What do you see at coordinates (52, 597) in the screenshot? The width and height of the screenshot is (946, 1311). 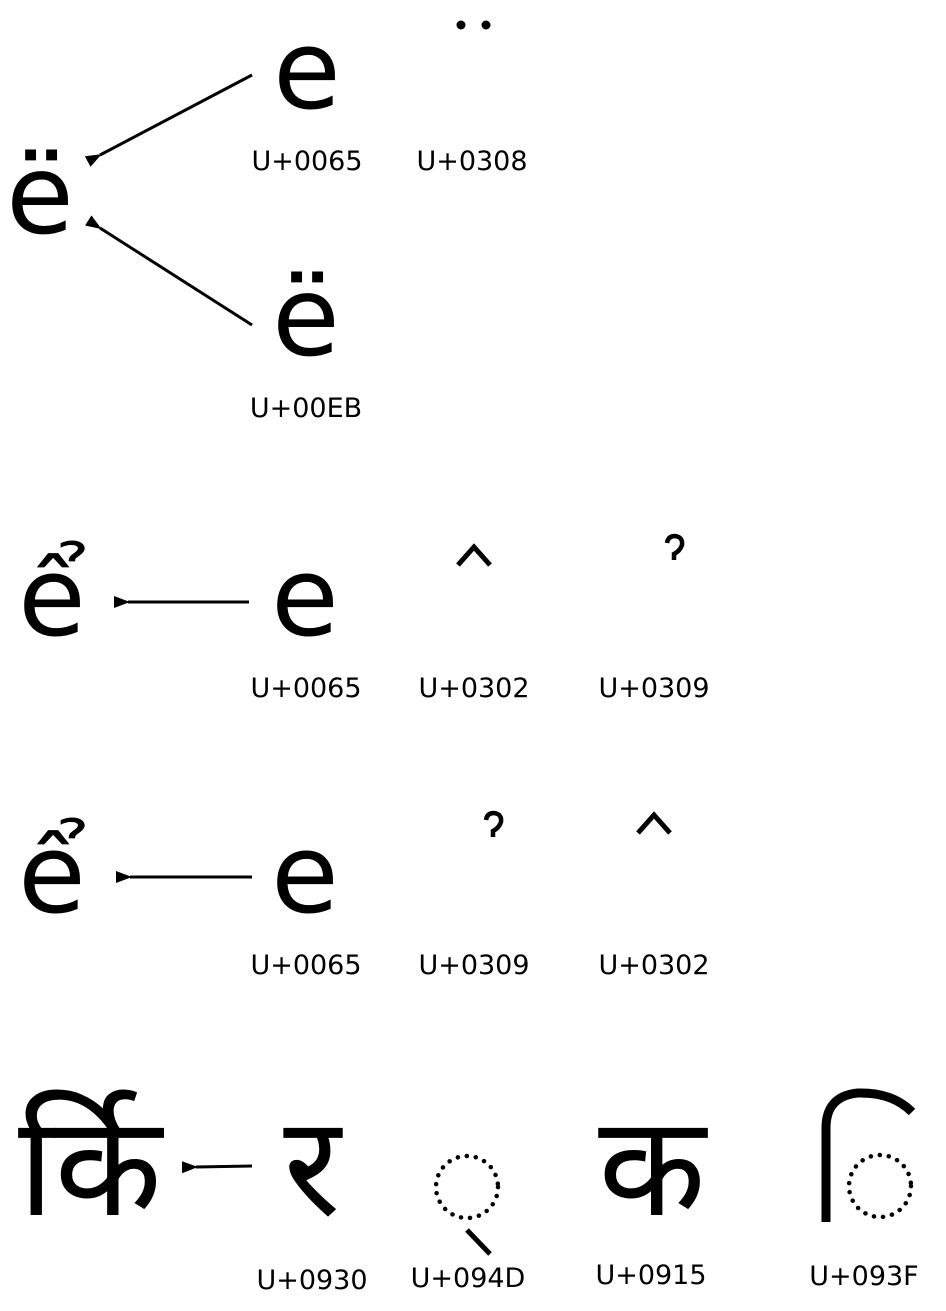 I see `row-2-composed-glyph: ể` at bounding box center [52, 597].